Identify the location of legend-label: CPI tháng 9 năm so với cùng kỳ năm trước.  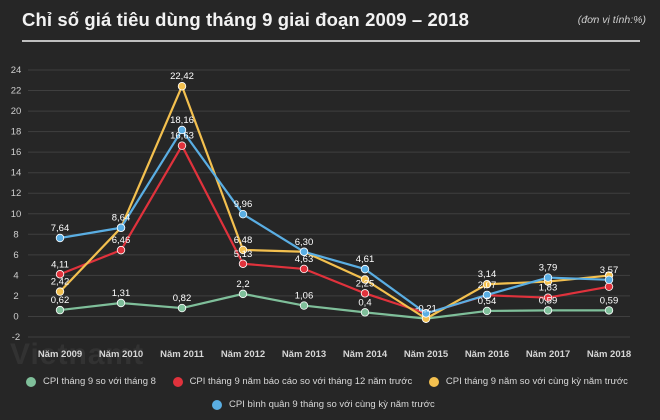
(536, 381).